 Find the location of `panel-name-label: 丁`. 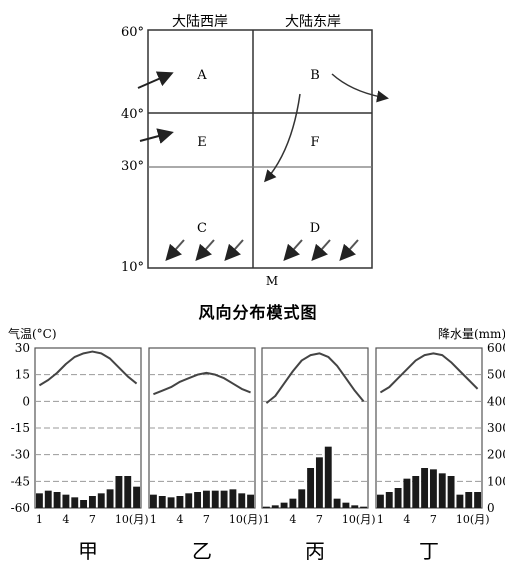

panel-name-label: 丁 is located at coordinates (429, 551).